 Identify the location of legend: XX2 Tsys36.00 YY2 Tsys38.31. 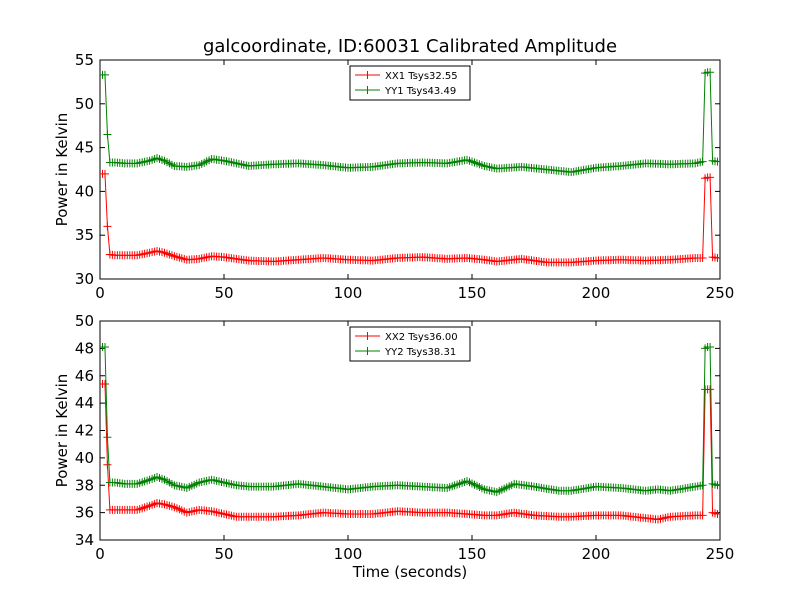
(410, 344).